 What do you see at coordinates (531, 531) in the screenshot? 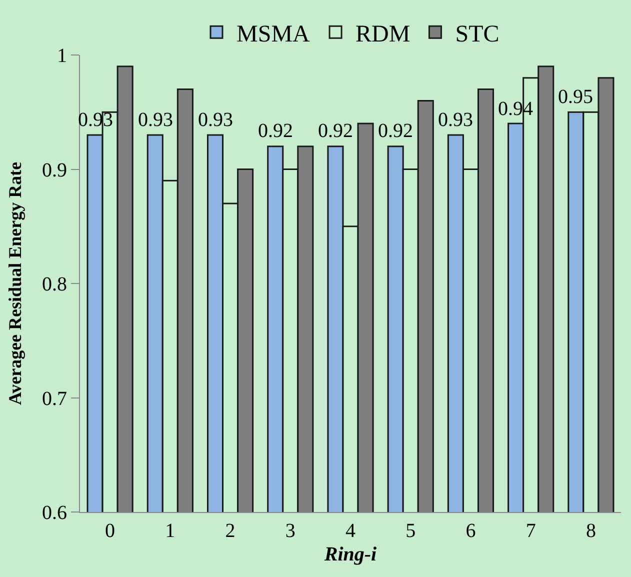
I see `x-tick-label: 7` at bounding box center [531, 531].